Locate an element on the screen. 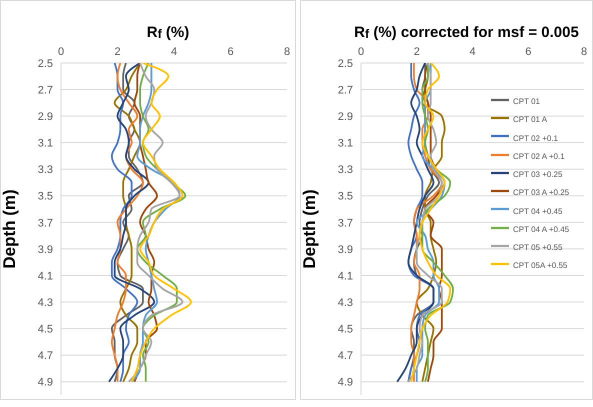  legend-label: CPT 04 +0.45 is located at coordinates (537, 211).